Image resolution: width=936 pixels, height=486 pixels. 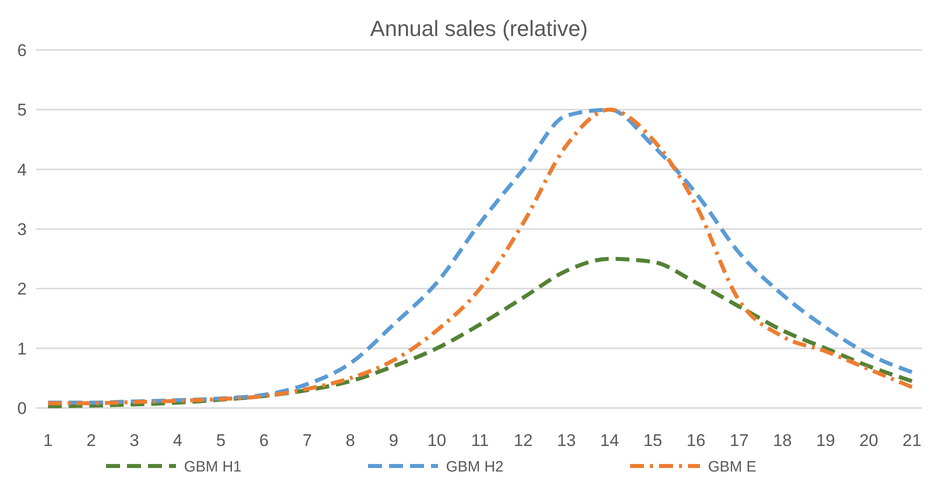 What do you see at coordinates (610, 440) in the screenshot?
I see `x-tick-label: 14` at bounding box center [610, 440].